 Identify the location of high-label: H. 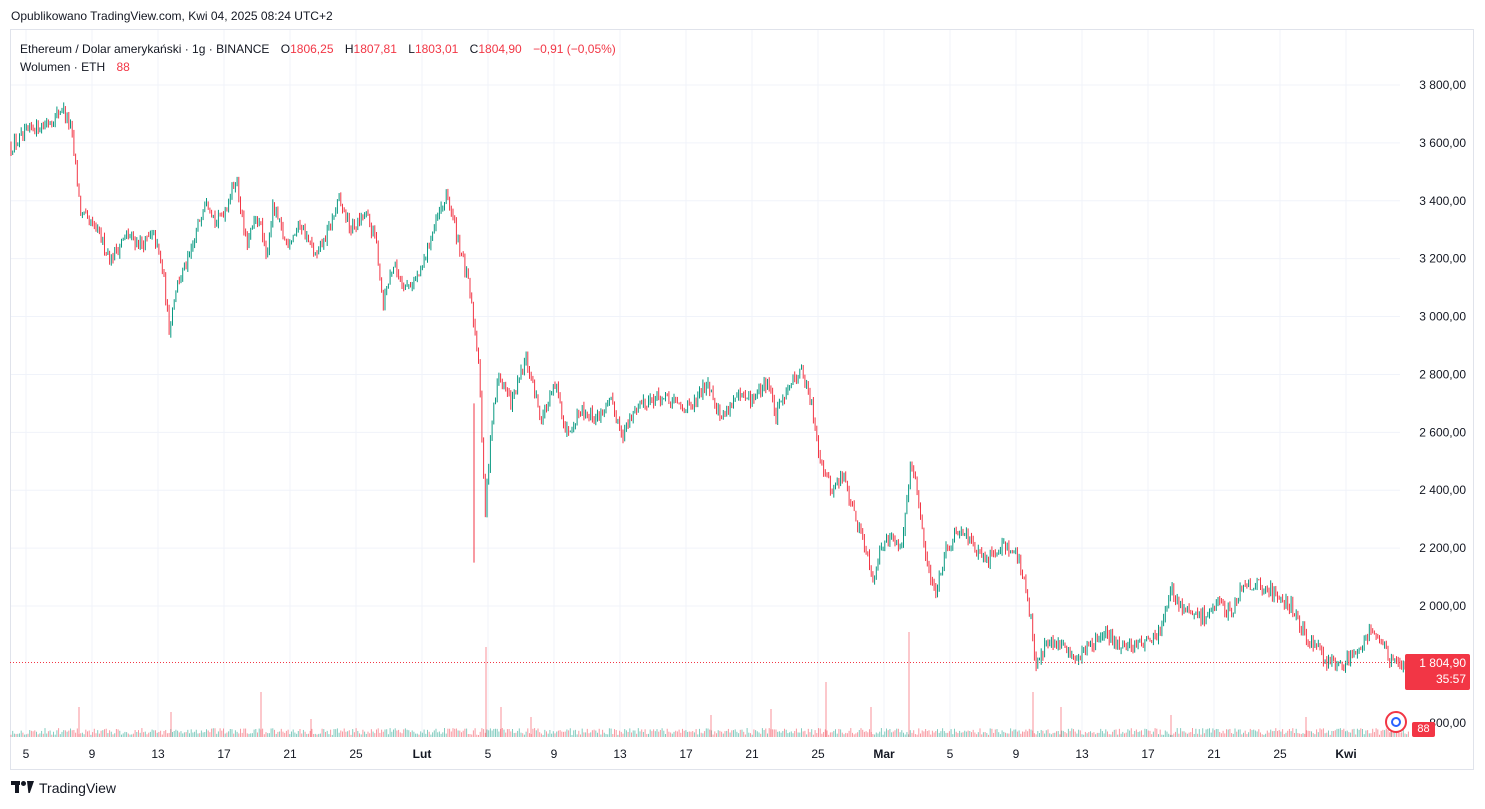
(349, 49).